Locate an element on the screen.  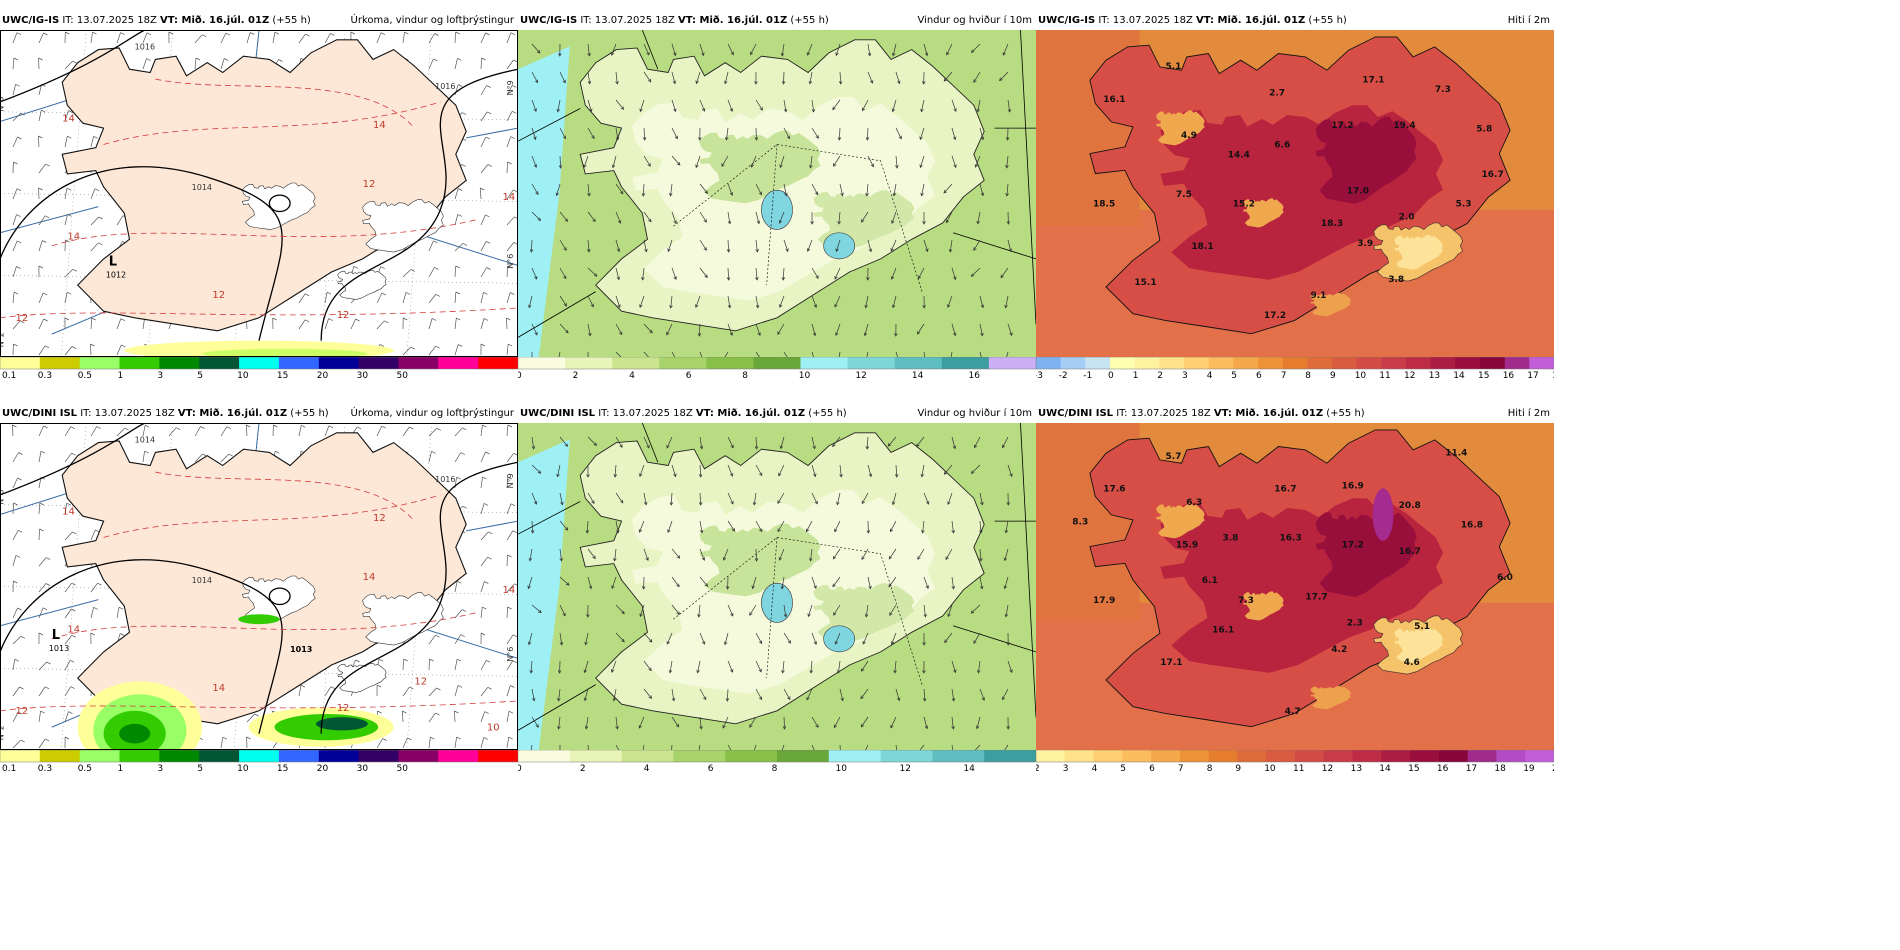
temperature-label: 18.1 is located at coordinates (1202, 247).